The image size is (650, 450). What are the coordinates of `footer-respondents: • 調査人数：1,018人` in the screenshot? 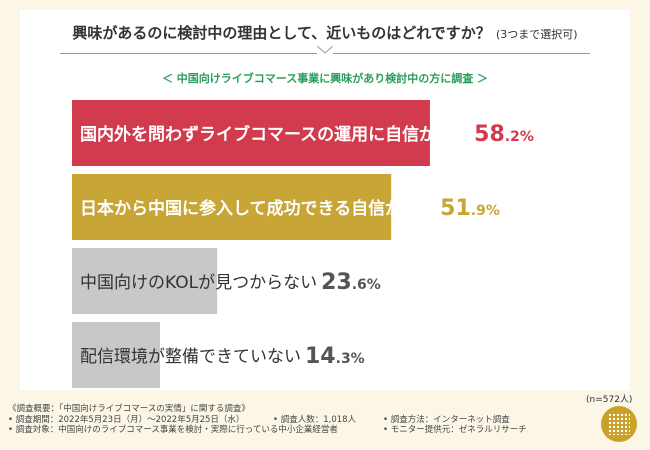 It's located at (315, 419).